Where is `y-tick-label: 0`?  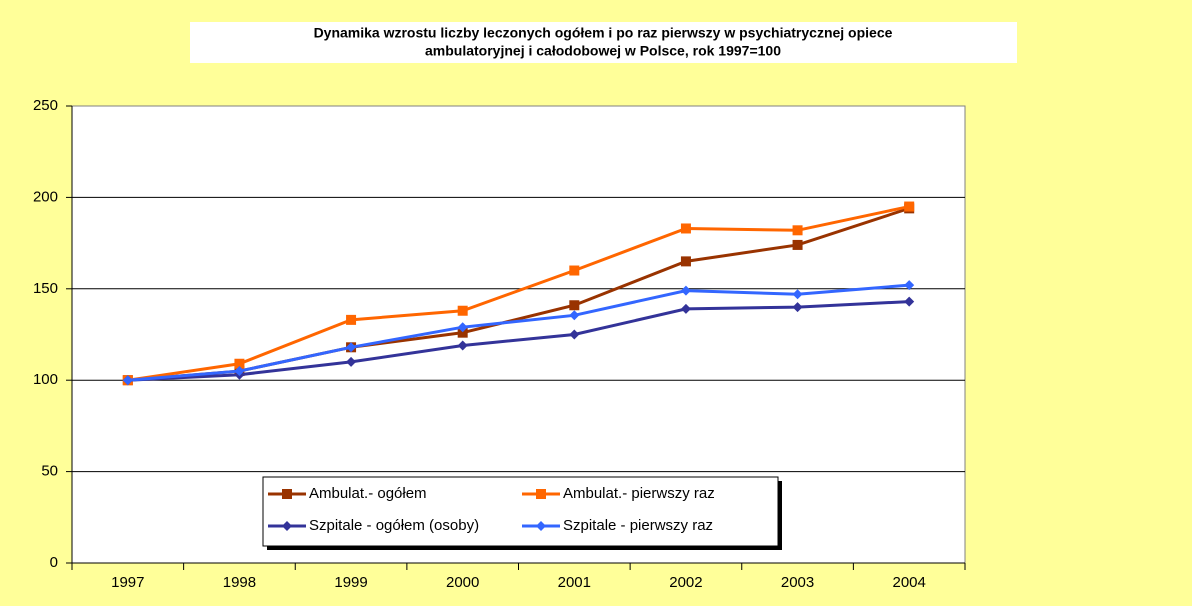
y-tick-label: 0 is located at coordinates (54, 562).